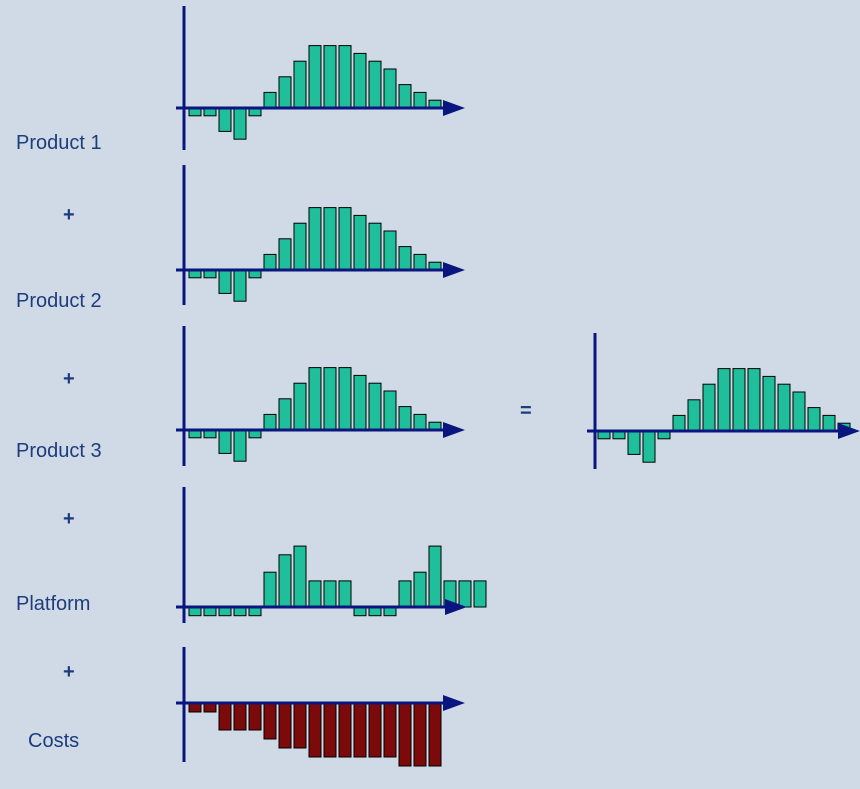 The image size is (860, 789). What do you see at coordinates (59, 143) in the screenshot?
I see `label-product-1: Product 1` at bounding box center [59, 143].